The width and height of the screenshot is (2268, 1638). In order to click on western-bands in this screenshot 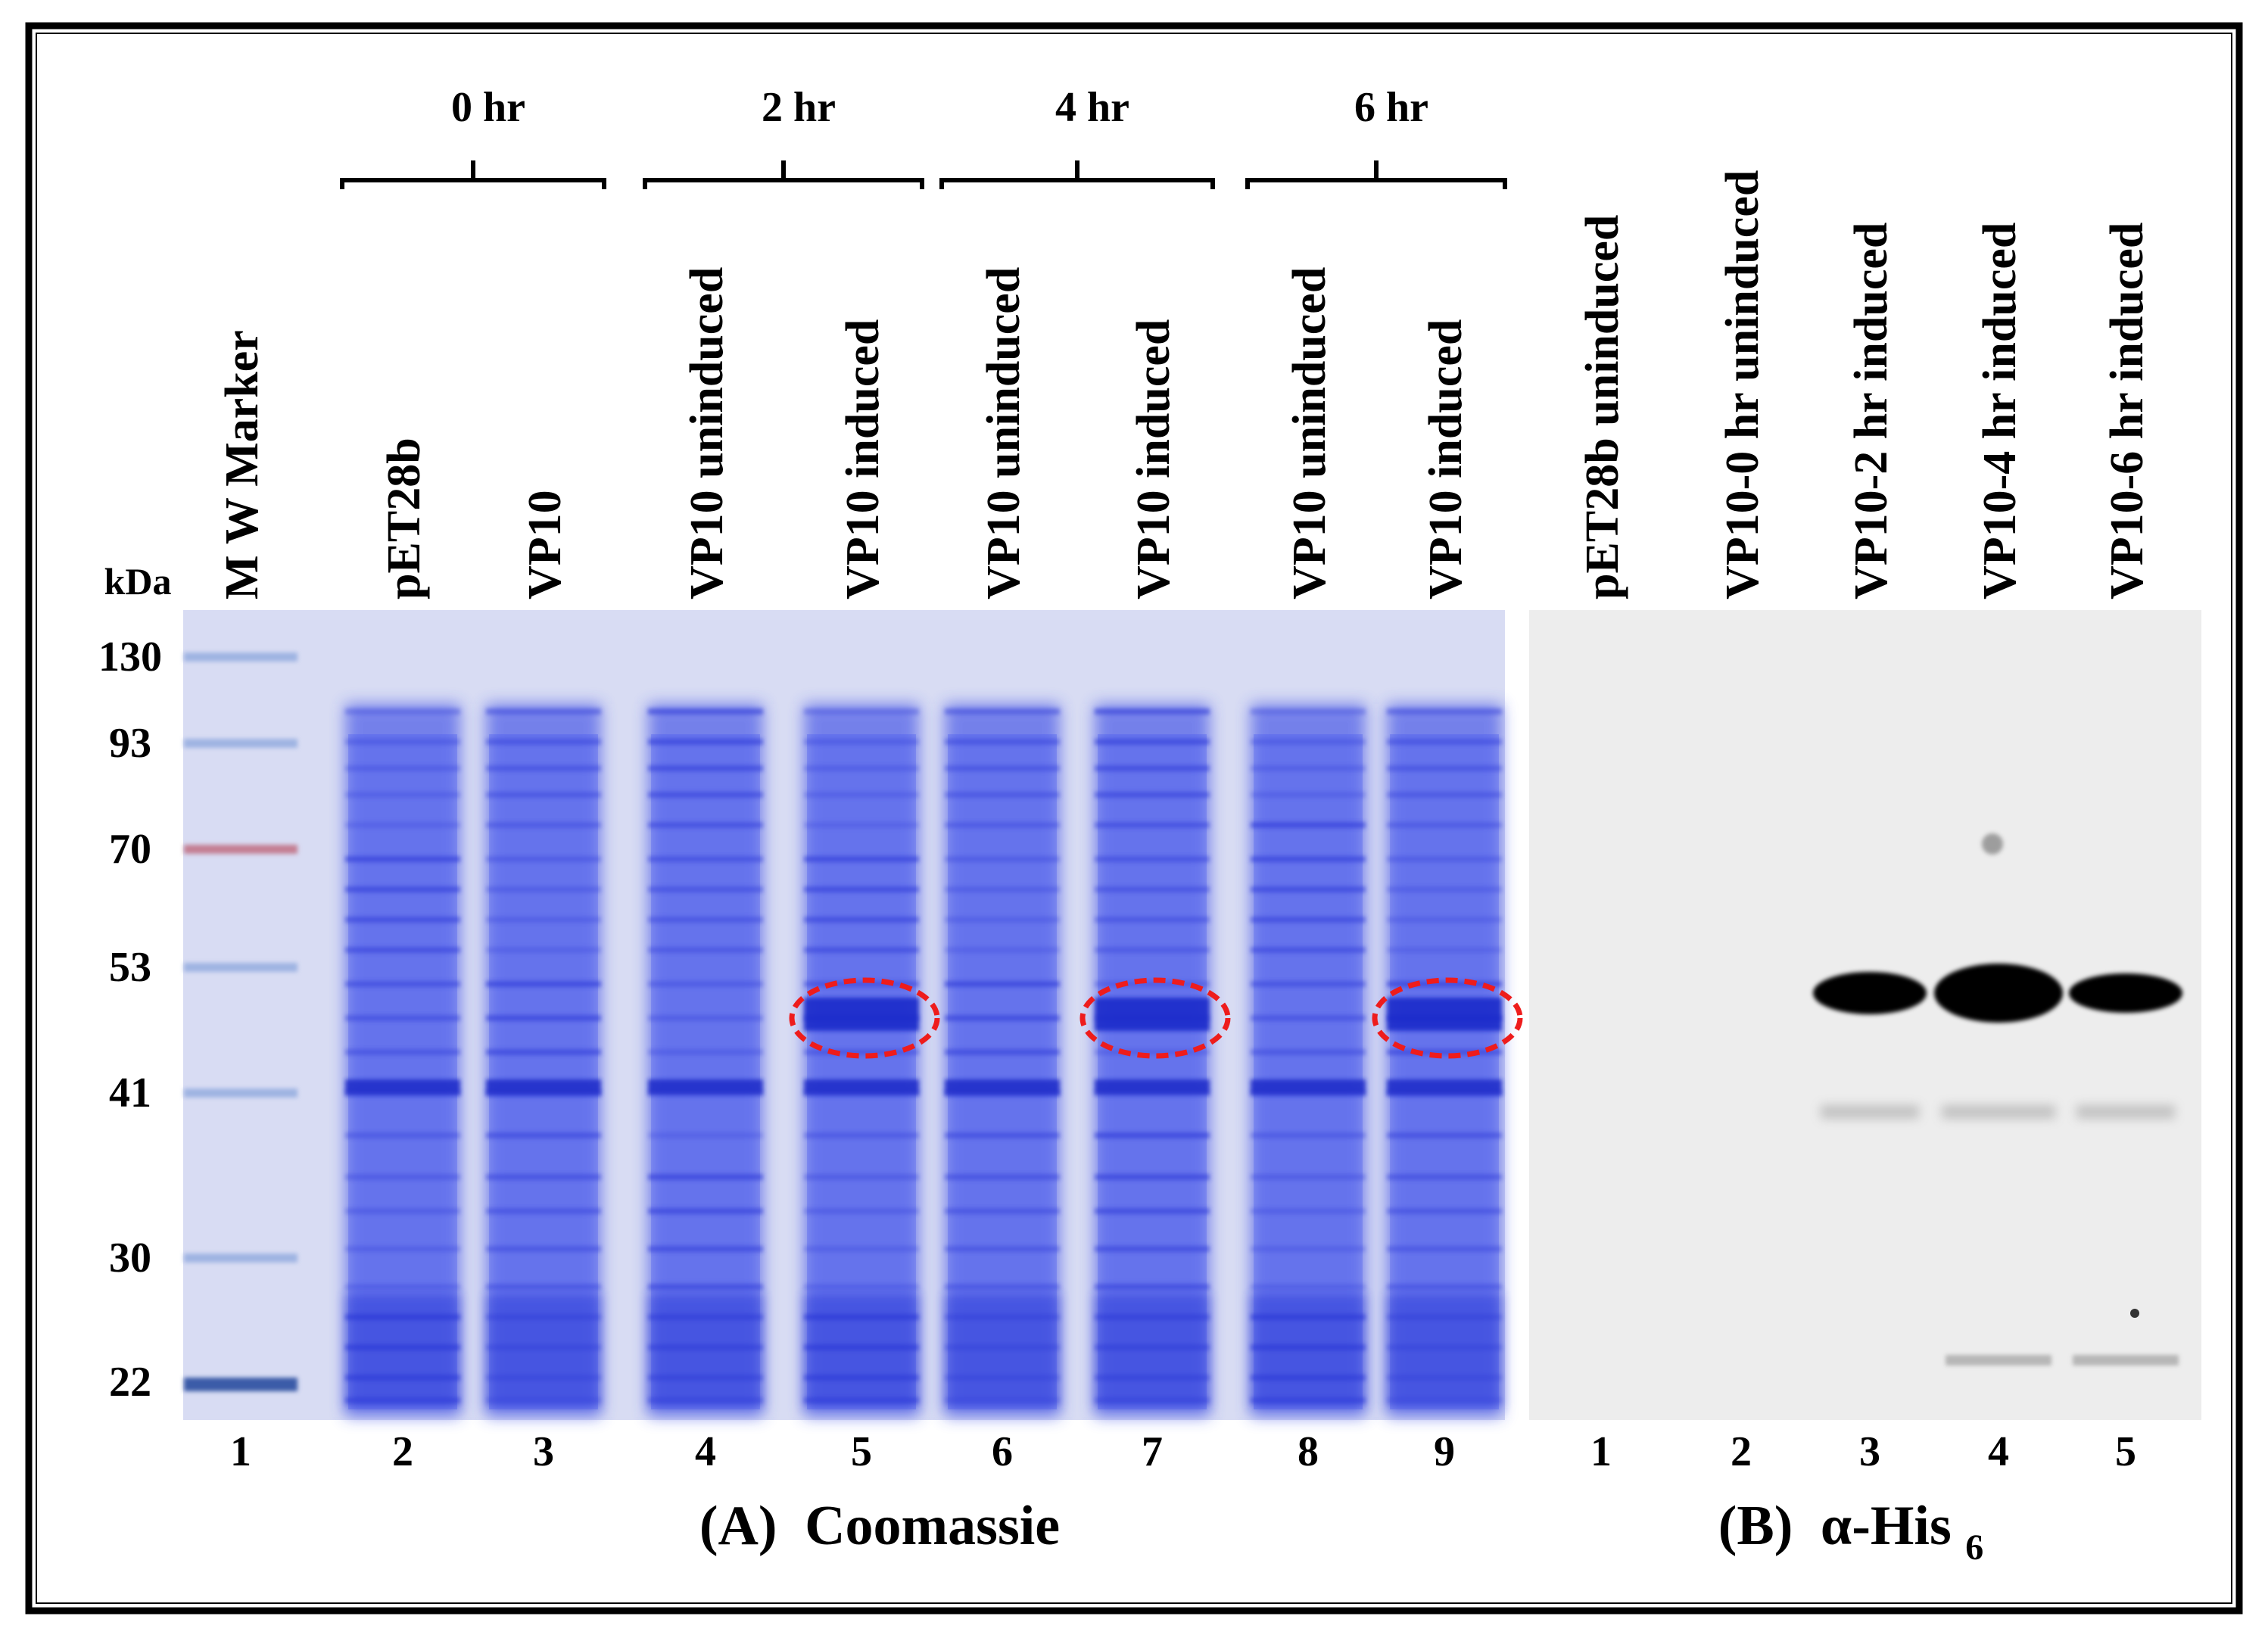, I will do `click(1998, 1099)`.